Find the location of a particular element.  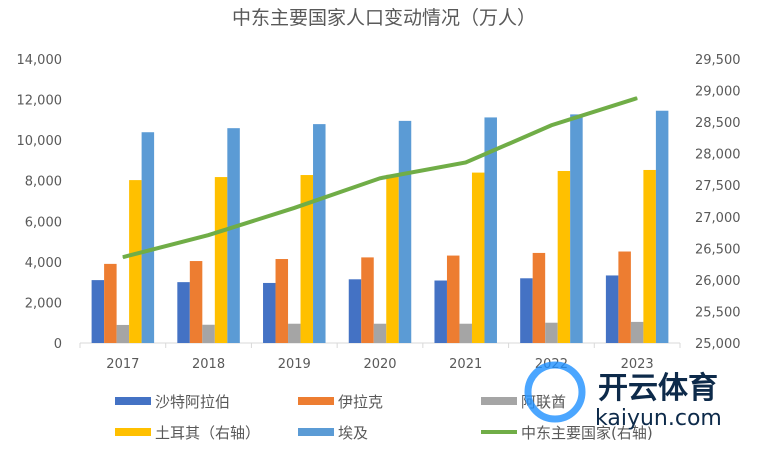

y2-tick-label: 27,500 is located at coordinates (718, 186).